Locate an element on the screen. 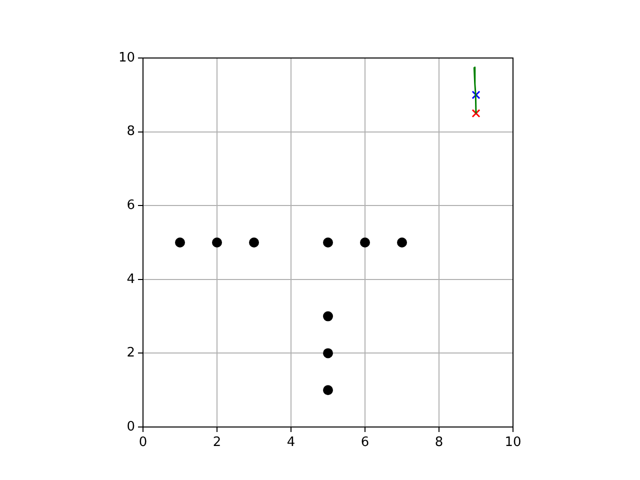 Image resolution: width=640 pixels, height=480 pixels. x-tick-label: 8 is located at coordinates (439, 442).